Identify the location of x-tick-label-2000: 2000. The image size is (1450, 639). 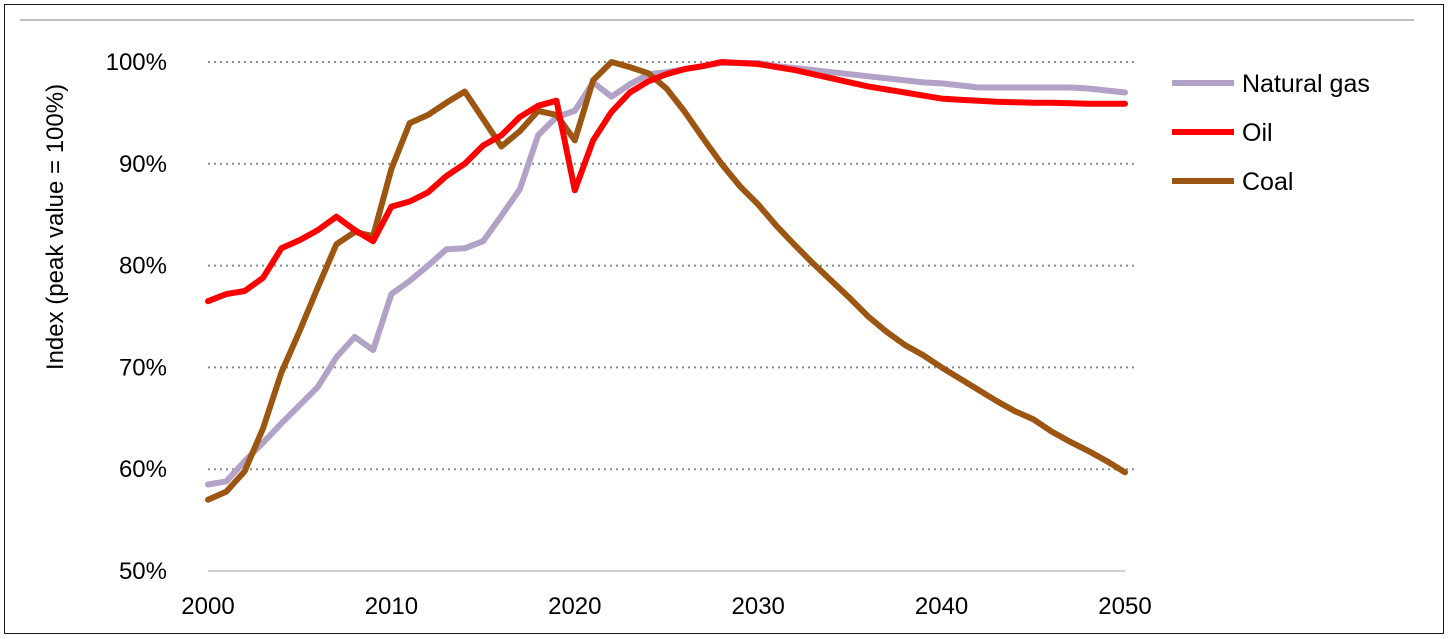
(207, 606).